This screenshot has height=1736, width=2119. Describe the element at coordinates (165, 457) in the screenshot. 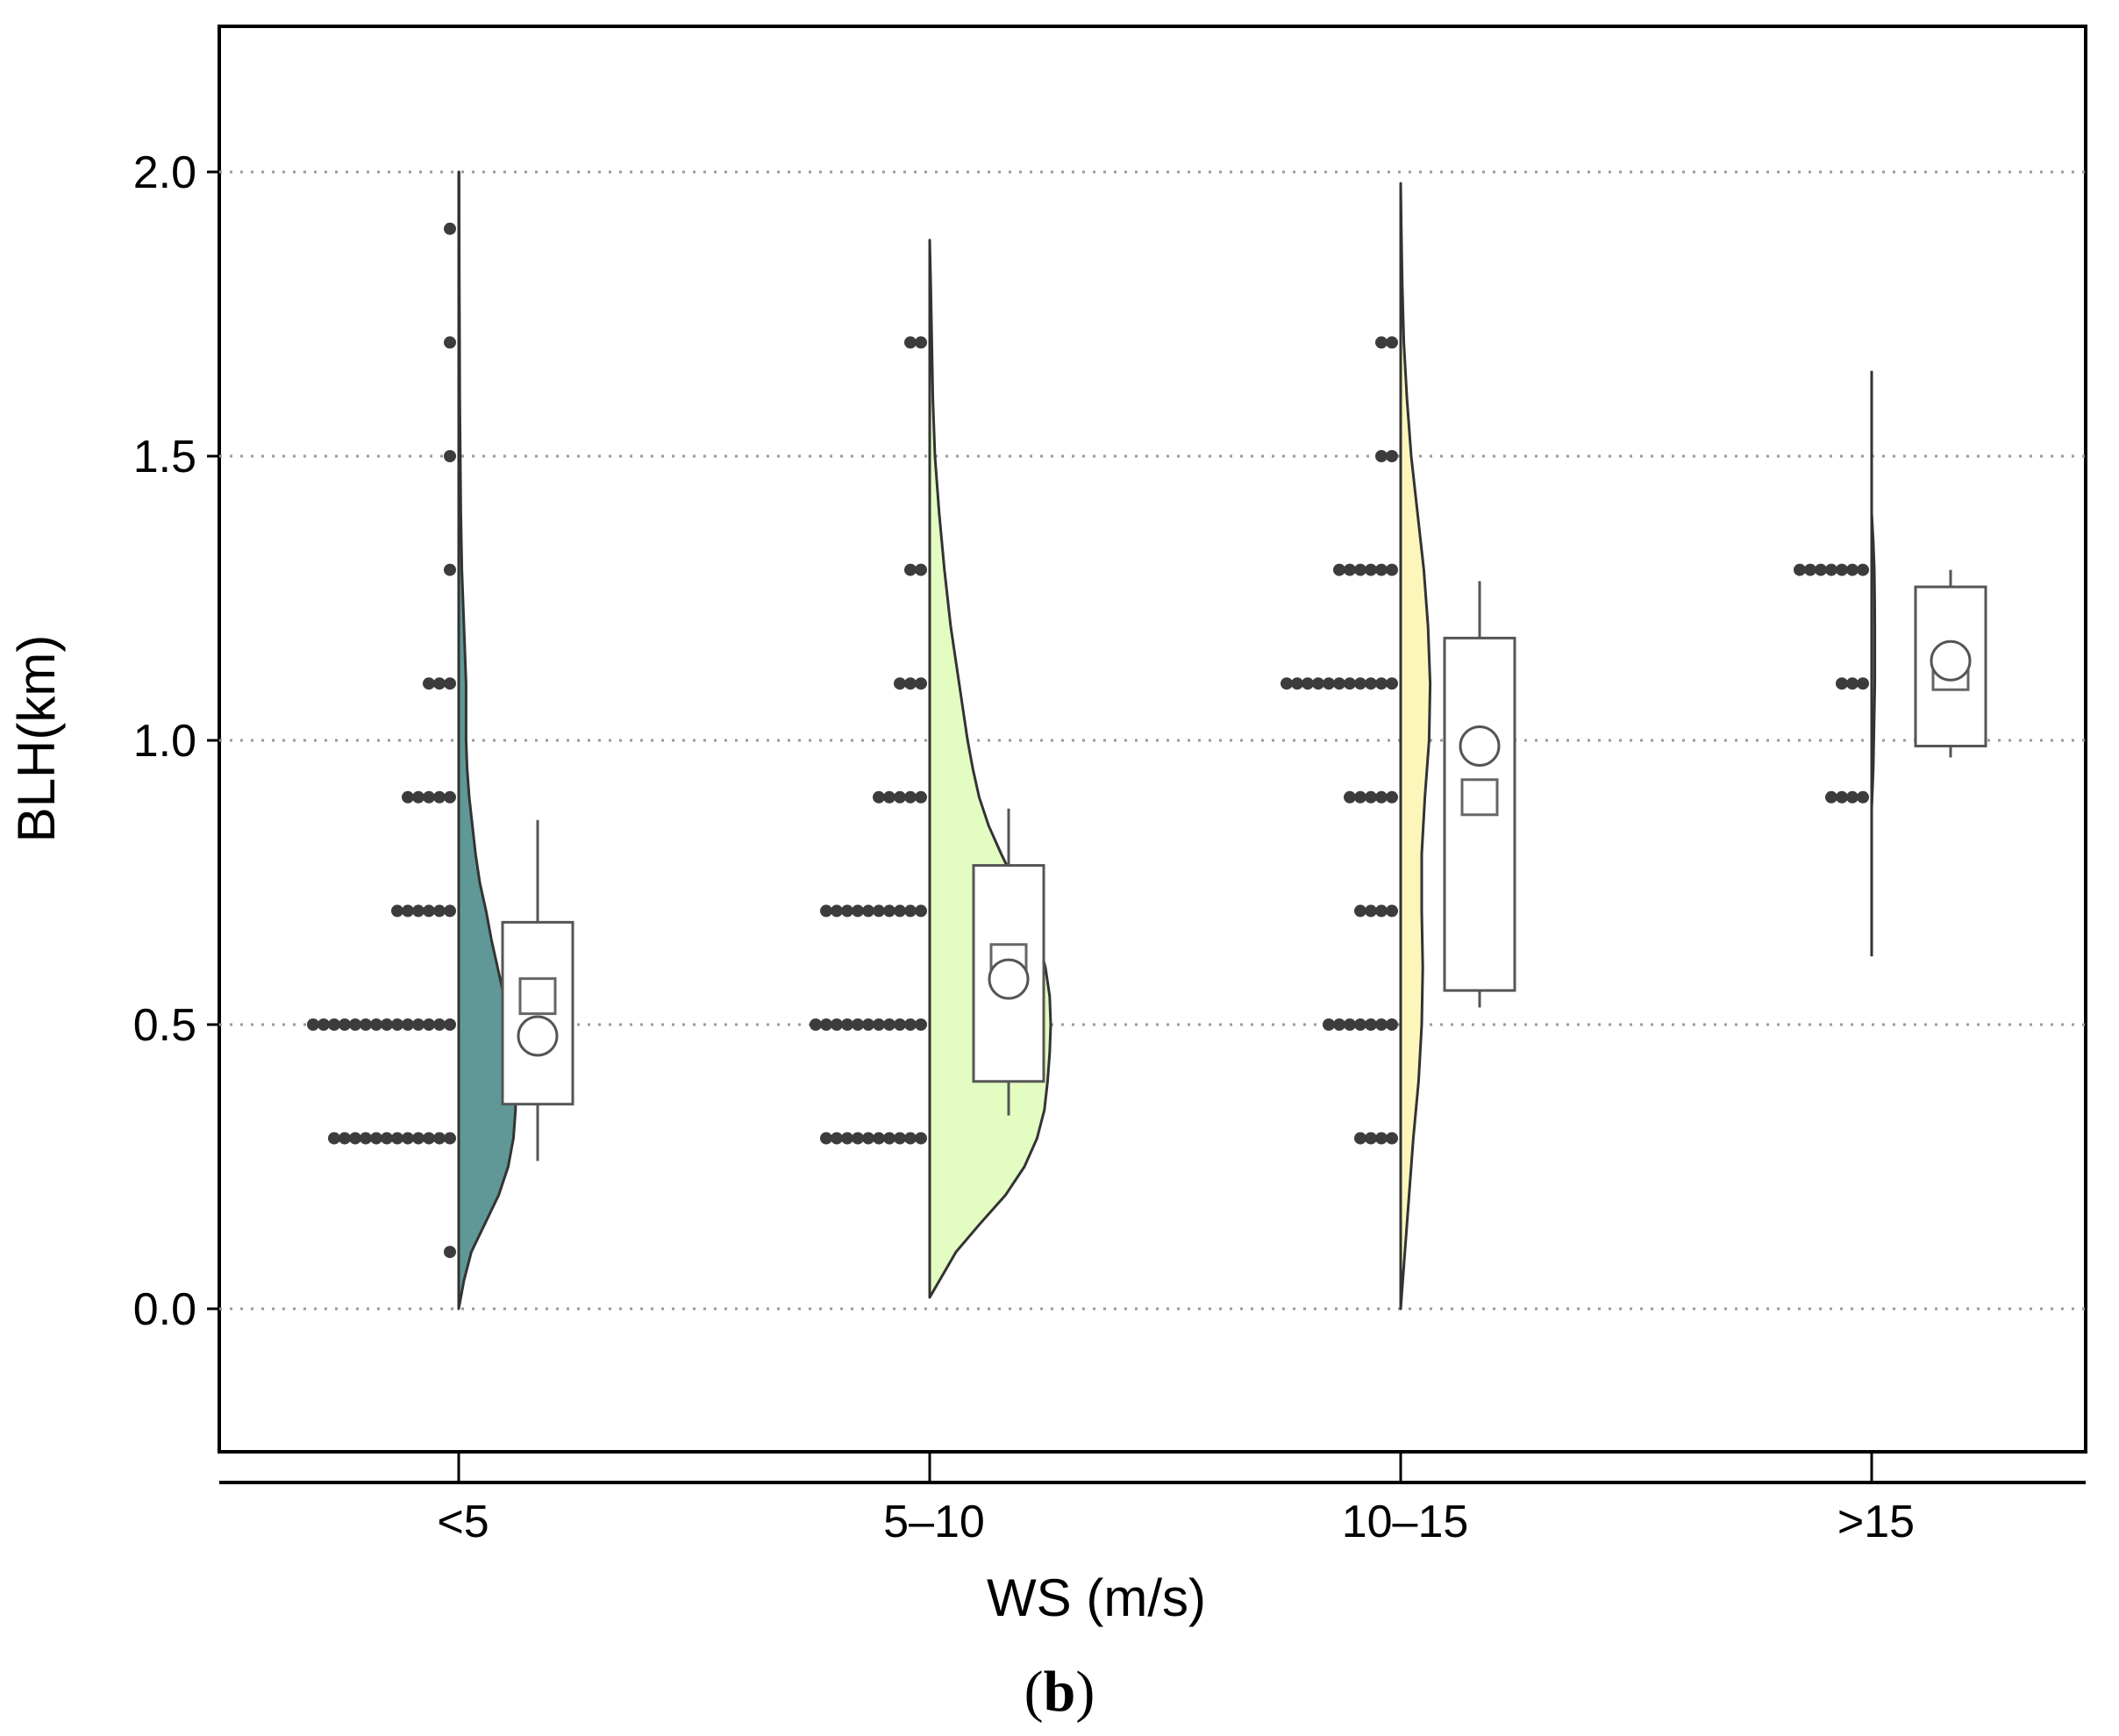

I see `y-tick-label-3: 1.5` at that location.